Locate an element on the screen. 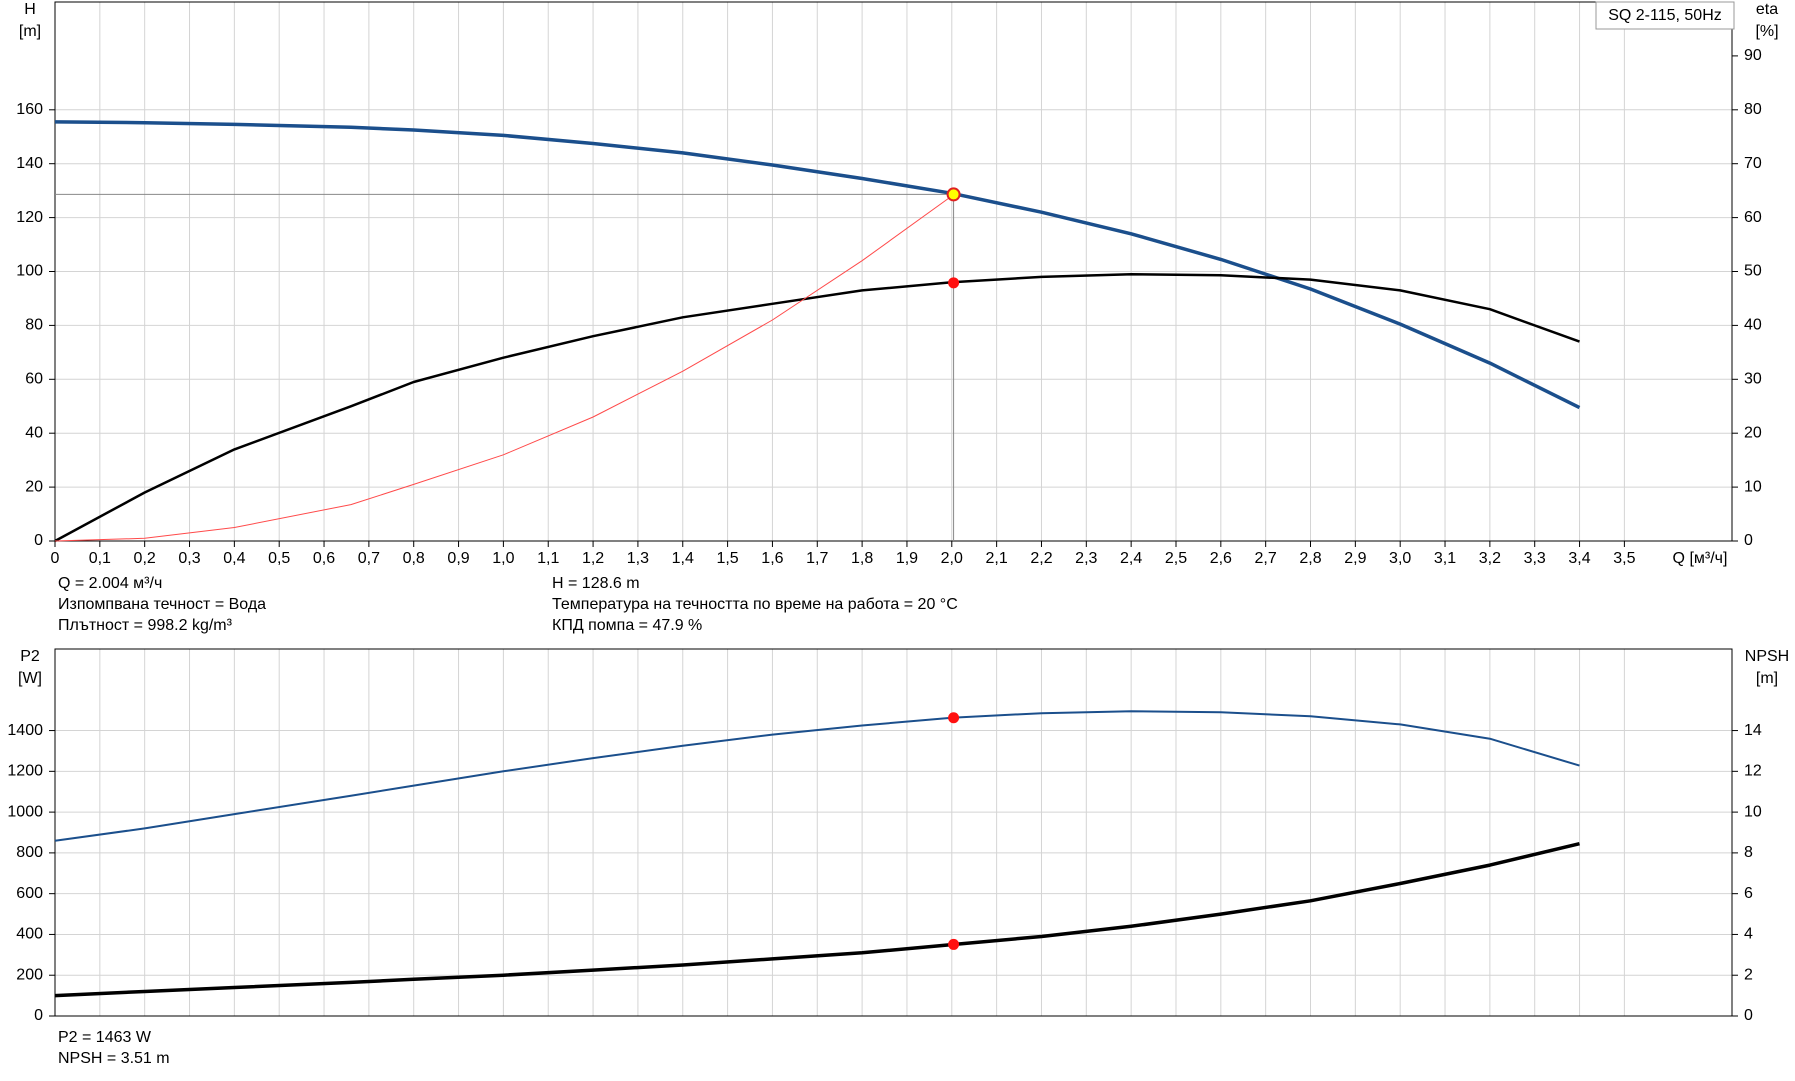  x-tick-label: 3,2 is located at coordinates (1490, 558).